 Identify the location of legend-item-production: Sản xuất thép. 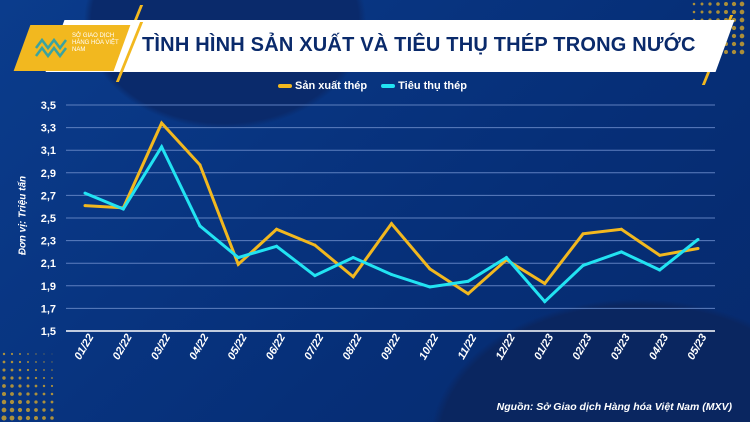
(322, 86).